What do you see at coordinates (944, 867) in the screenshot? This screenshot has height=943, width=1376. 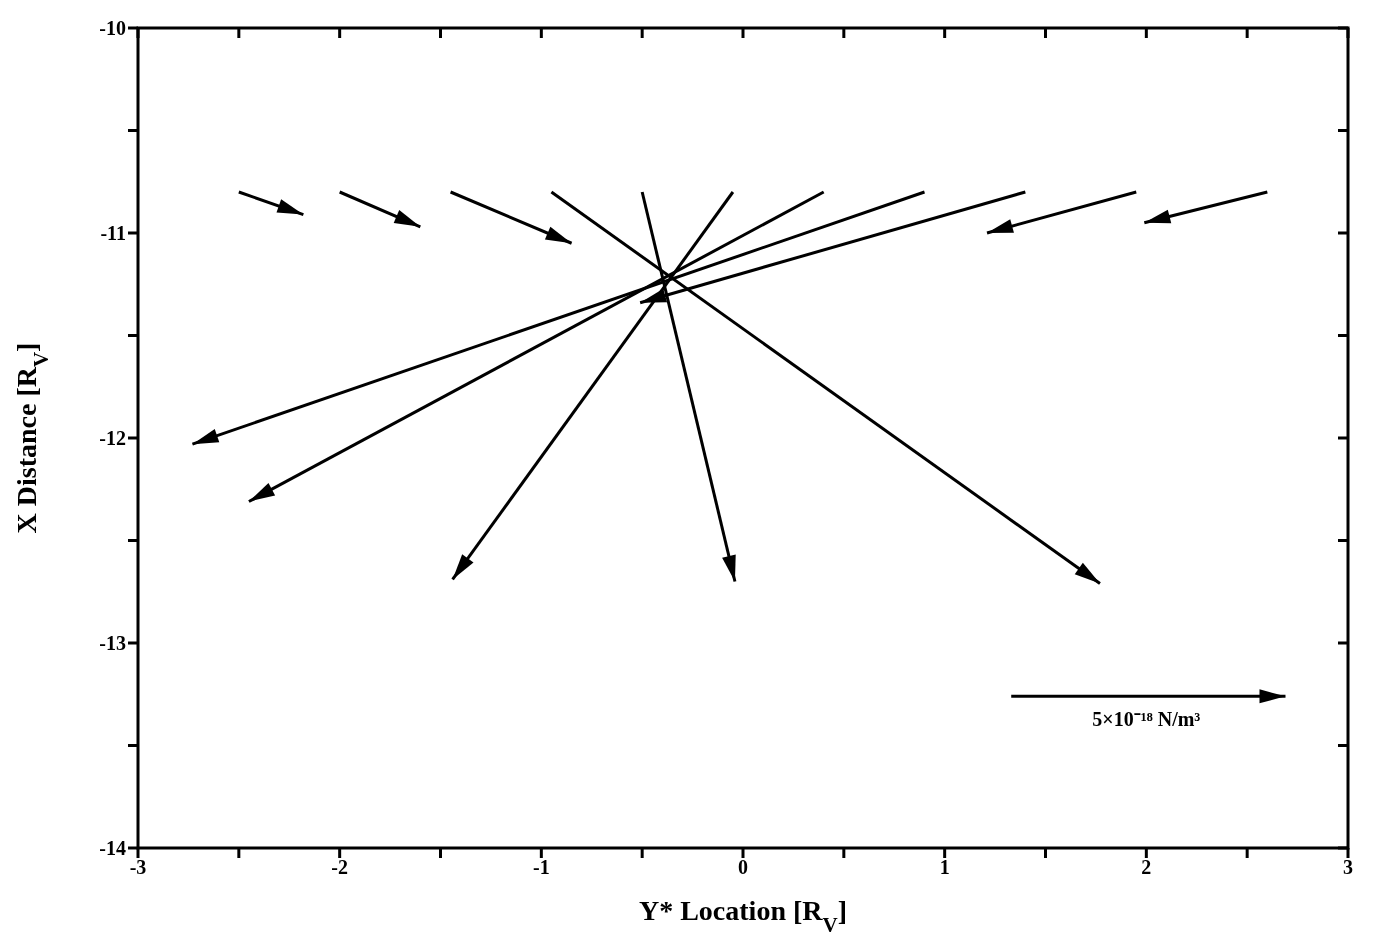 I see `x-tick-label: 1` at bounding box center [944, 867].